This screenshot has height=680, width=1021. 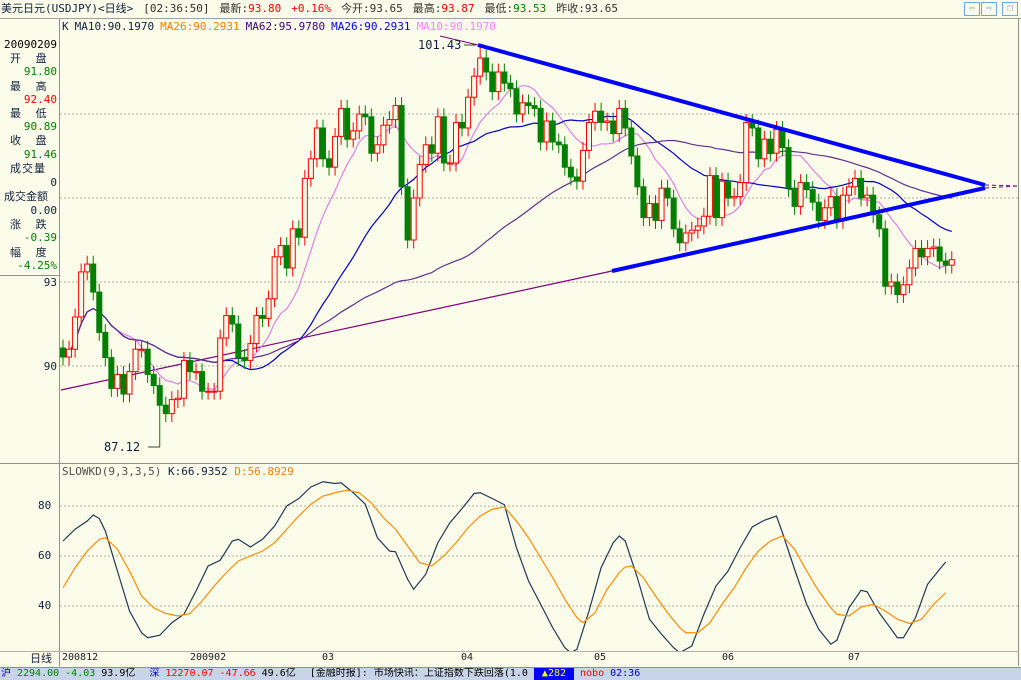 What do you see at coordinates (989, 9) in the screenshot?
I see `arrow-right-icon: ⇨` at bounding box center [989, 9].